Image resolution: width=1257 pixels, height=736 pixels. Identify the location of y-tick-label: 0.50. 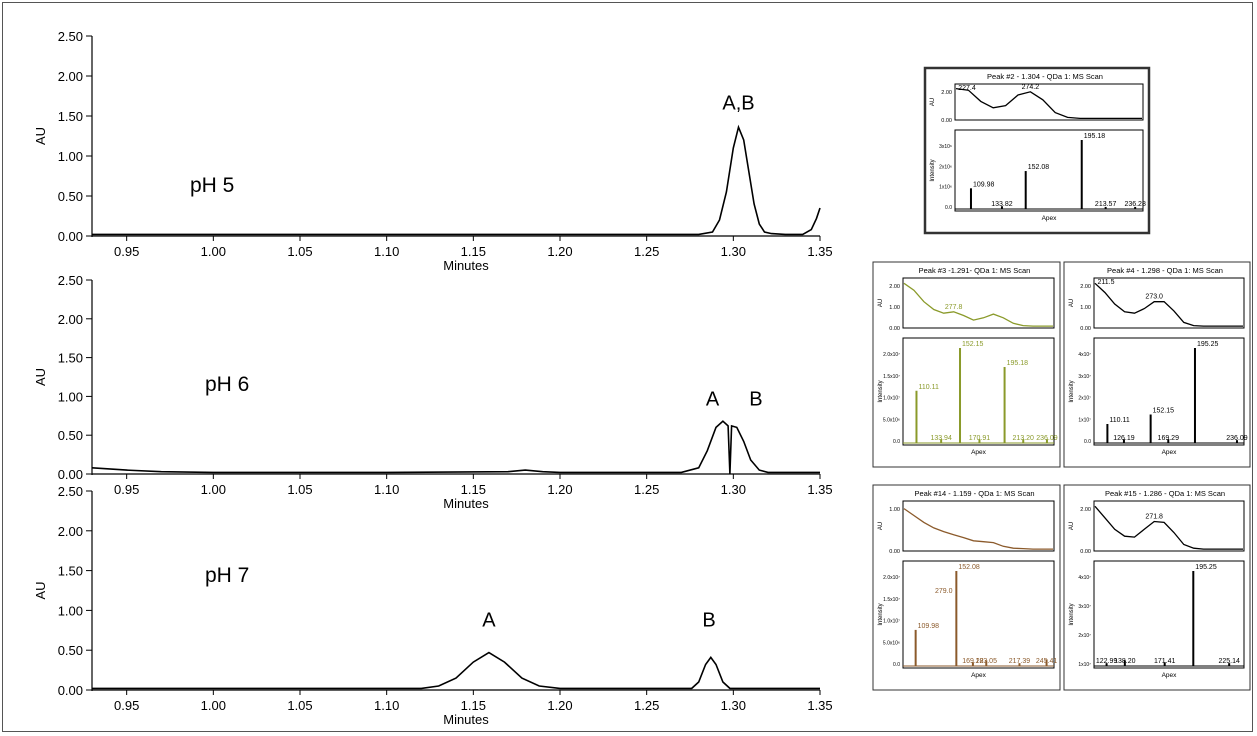
(70, 435).